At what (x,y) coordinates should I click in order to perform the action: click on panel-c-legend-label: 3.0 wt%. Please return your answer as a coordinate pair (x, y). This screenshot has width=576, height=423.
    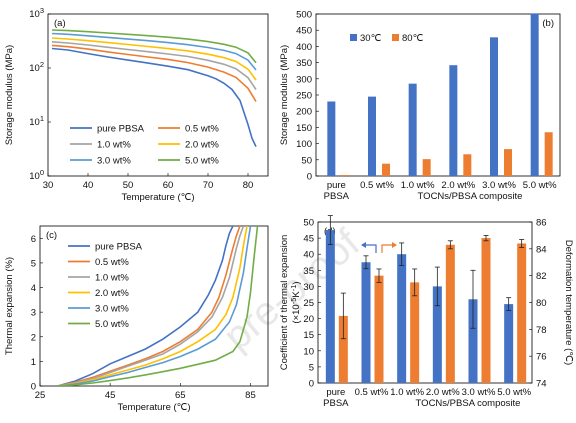
    Looking at the image, I should click on (112, 309).